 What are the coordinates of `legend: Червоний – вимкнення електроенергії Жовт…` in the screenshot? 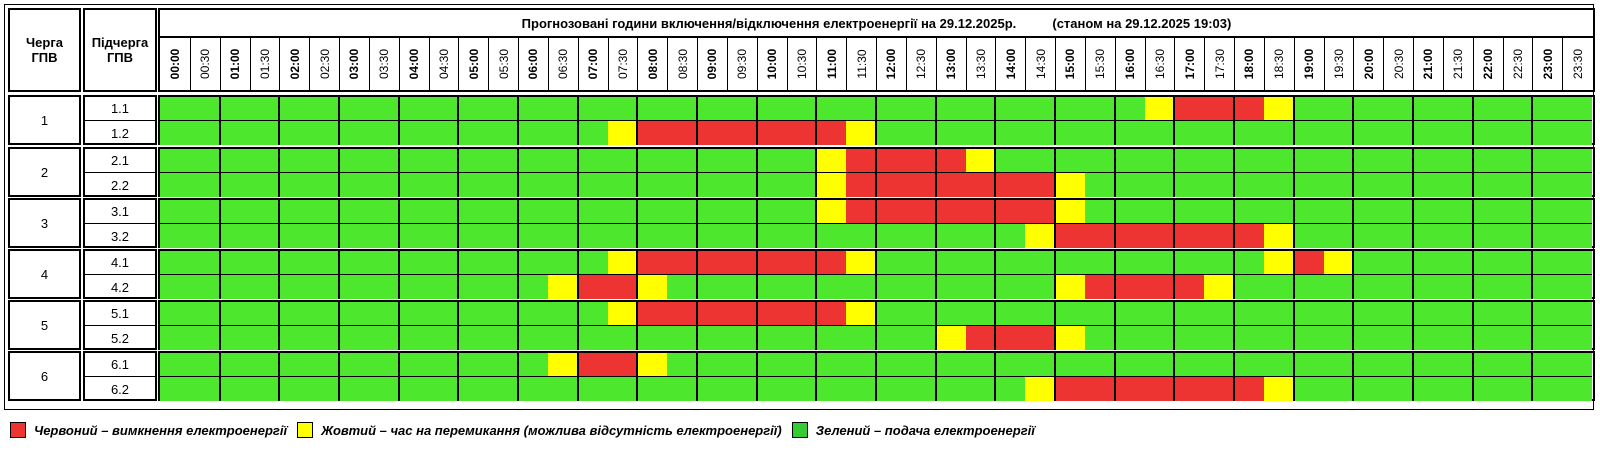 It's located at (527, 430).